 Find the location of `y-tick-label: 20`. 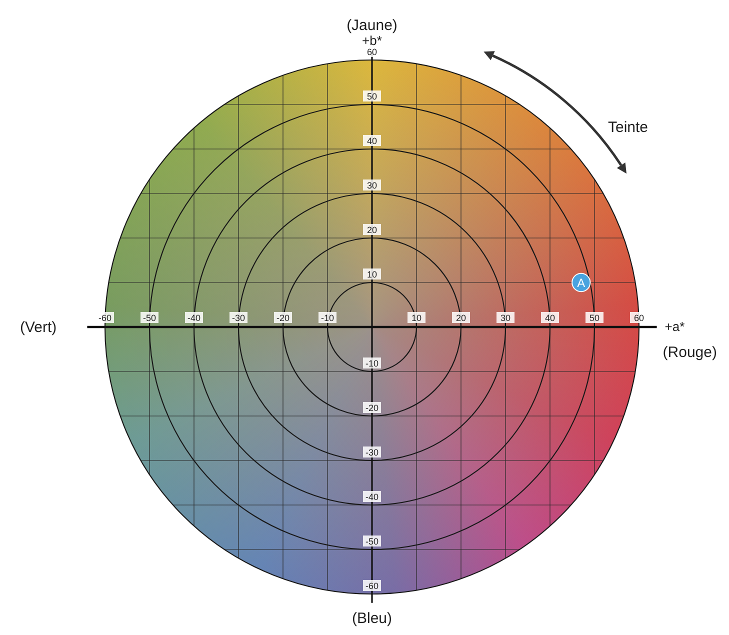

y-tick-label: 20 is located at coordinates (372, 230).